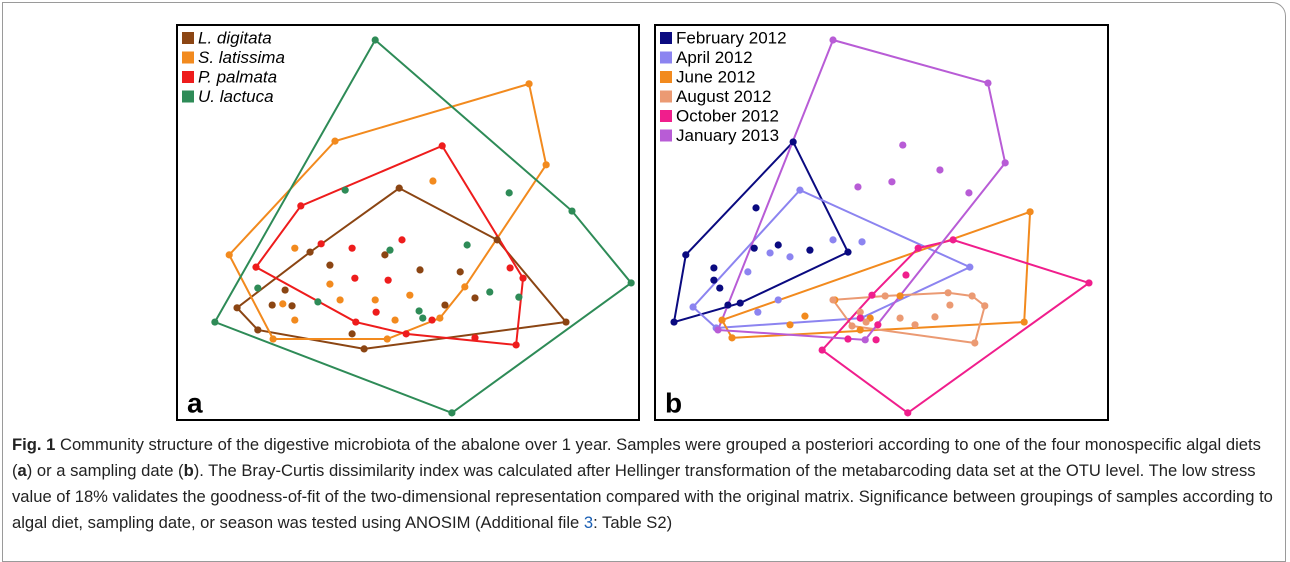 This screenshot has height=562, width=1290. What do you see at coordinates (237, 76) in the screenshot?
I see `legend-label: P. palmata` at bounding box center [237, 76].